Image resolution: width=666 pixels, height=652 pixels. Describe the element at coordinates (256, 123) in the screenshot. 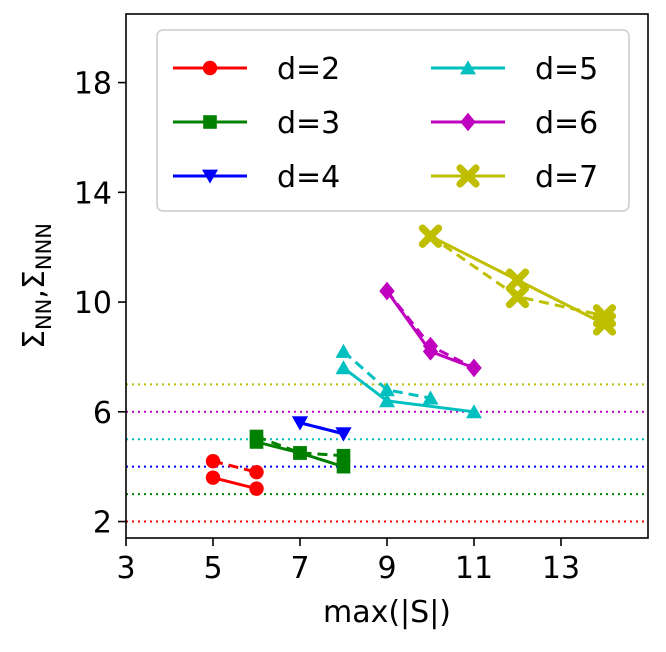

I see `legend-item-d=3: d=3` at that location.